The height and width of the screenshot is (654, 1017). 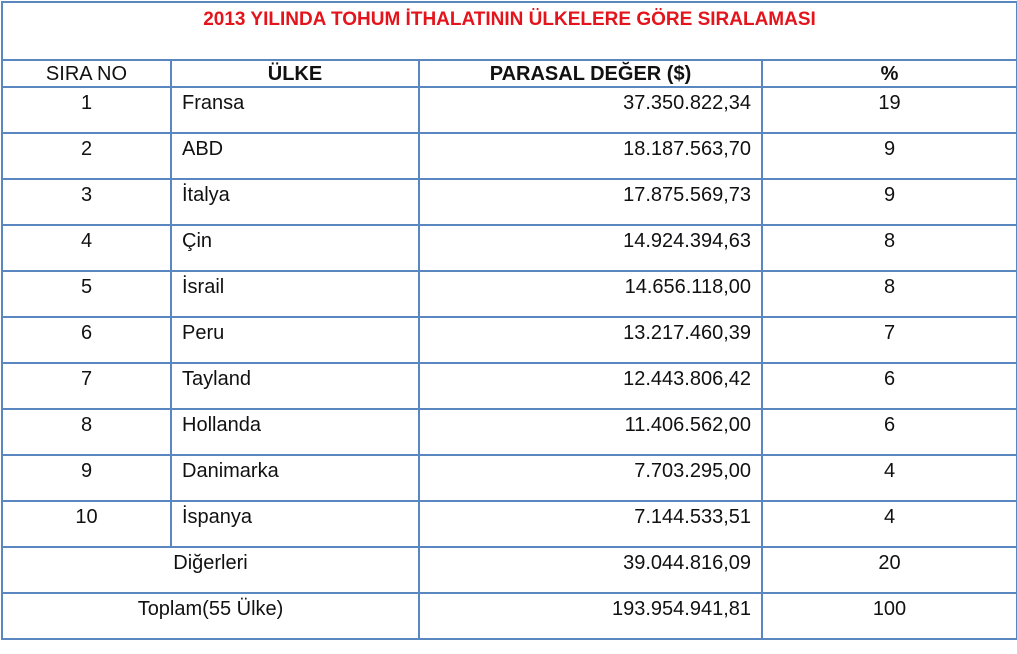 I want to click on rank-cell: 7, so click(x=86, y=386).